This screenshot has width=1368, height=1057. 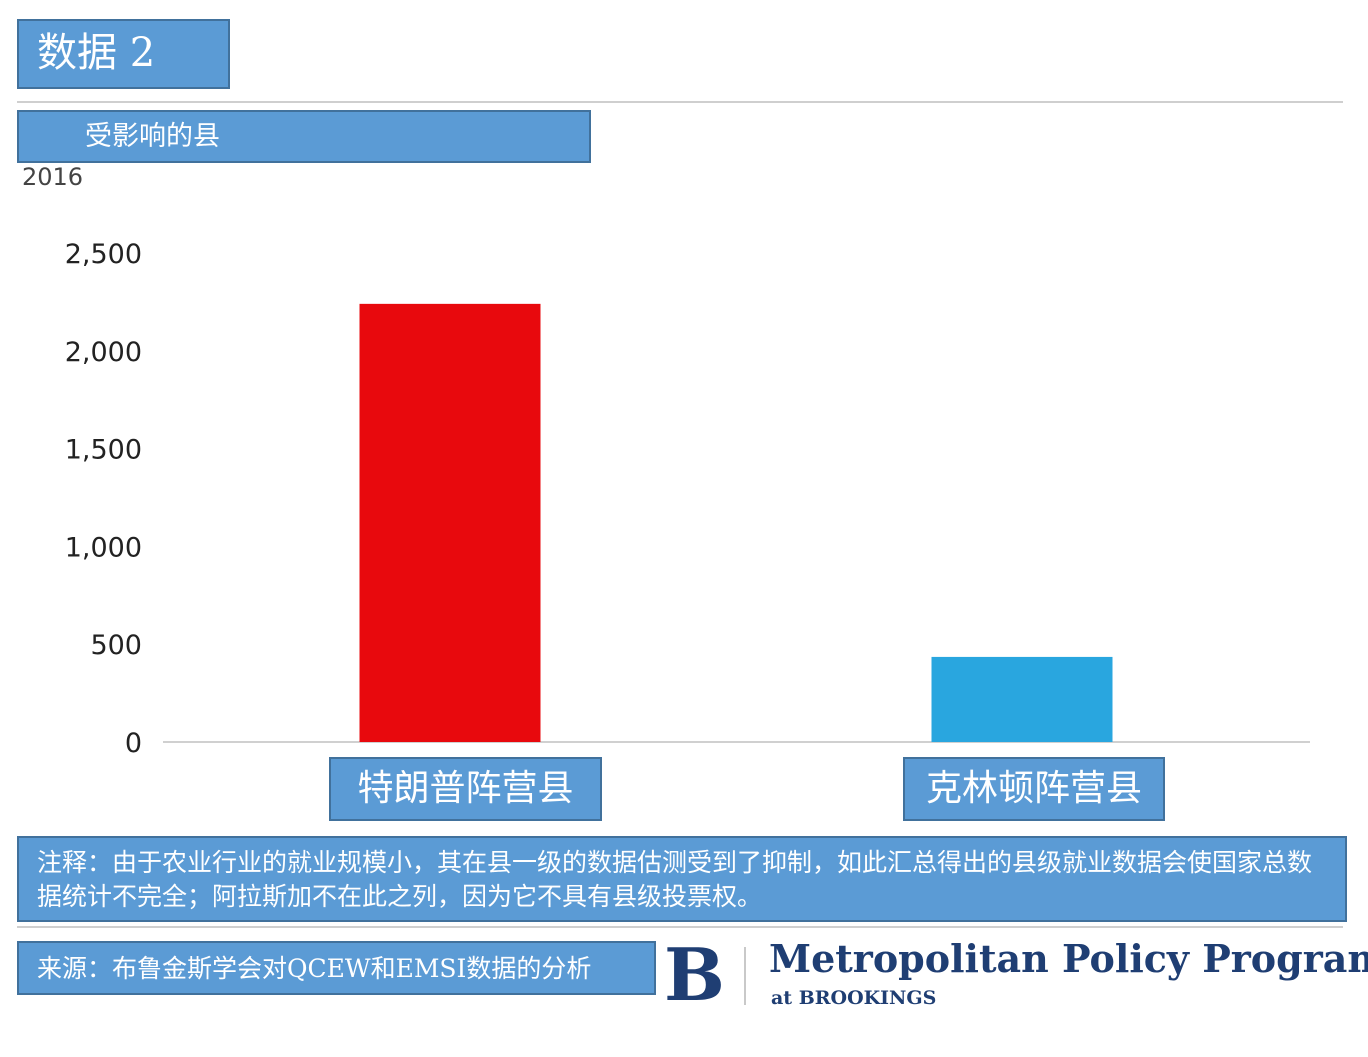 I want to click on category-label-clinton: 克林顿阵营县, so click(x=1034, y=789).